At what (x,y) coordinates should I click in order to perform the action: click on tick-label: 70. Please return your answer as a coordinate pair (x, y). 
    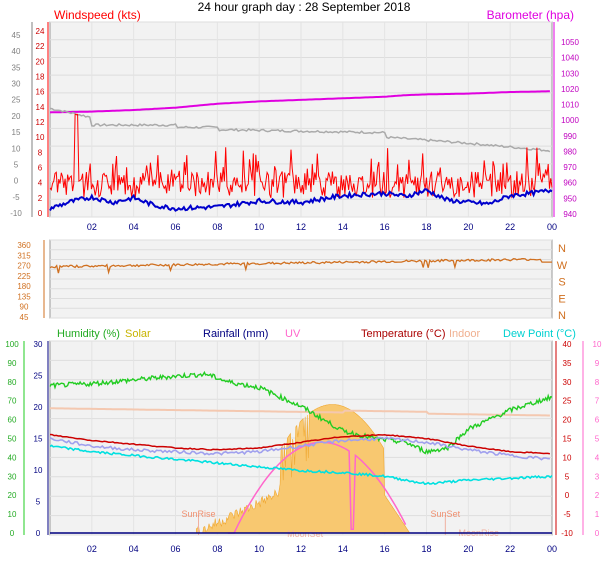
    Looking at the image, I should click on (12, 401).